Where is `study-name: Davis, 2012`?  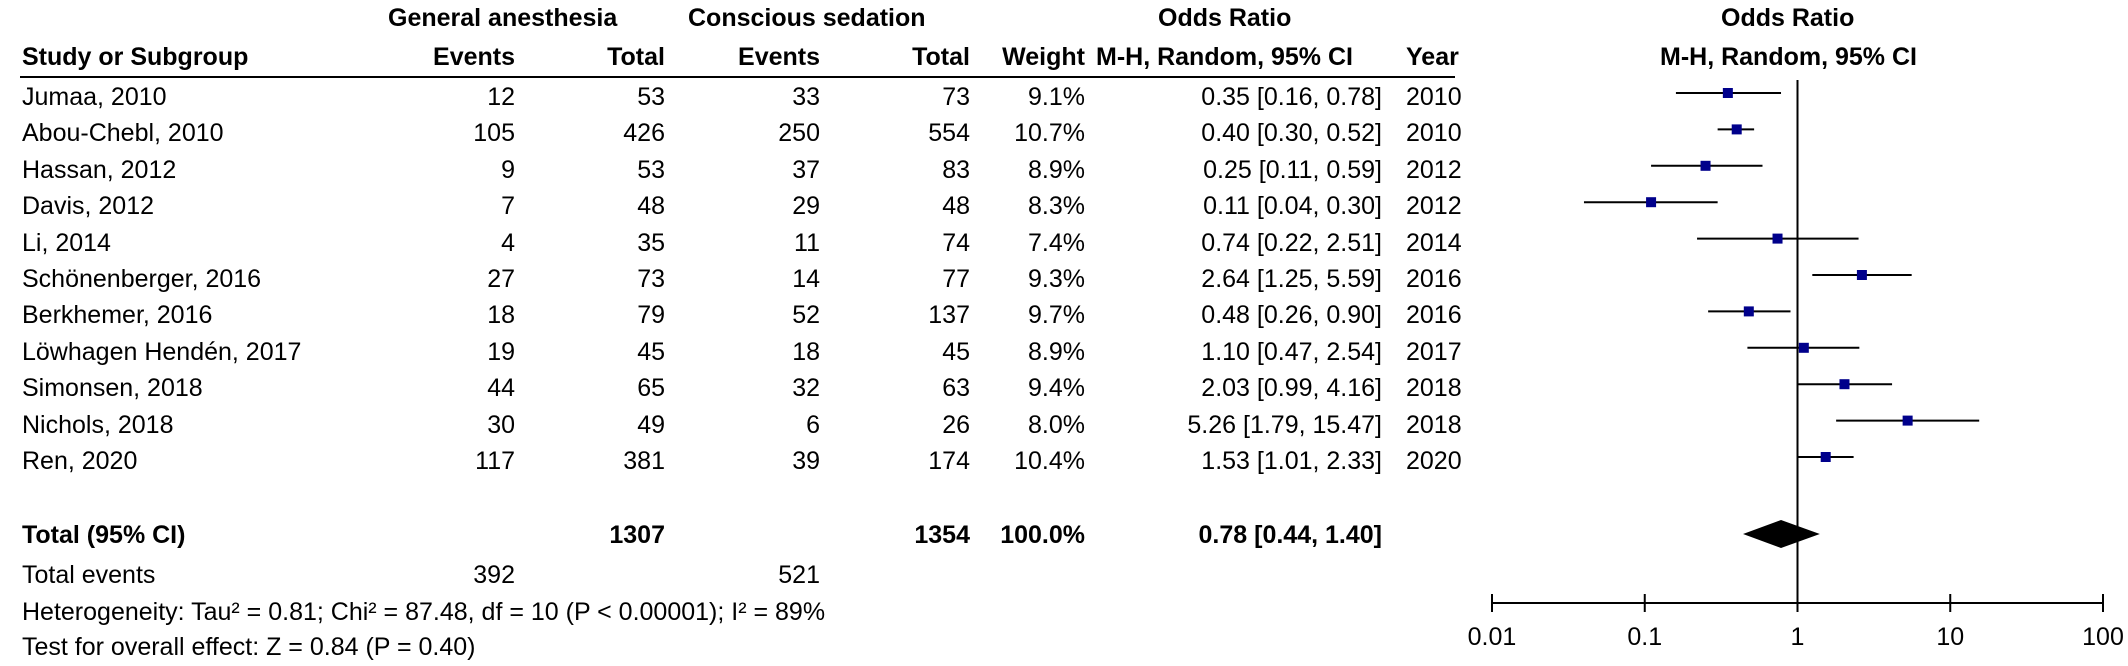 study-name: Davis, 2012 is located at coordinates (88, 206).